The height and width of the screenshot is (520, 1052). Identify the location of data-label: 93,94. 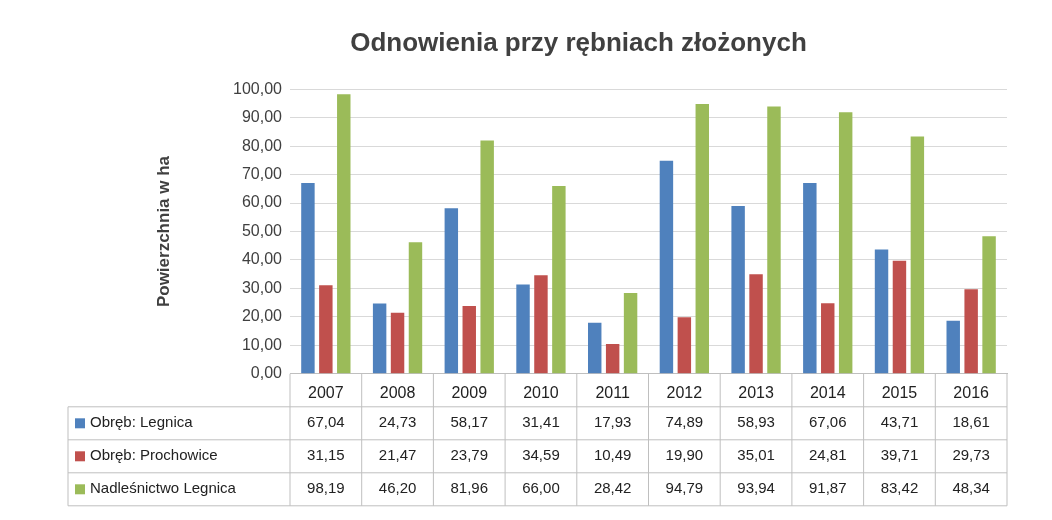
(756, 488).